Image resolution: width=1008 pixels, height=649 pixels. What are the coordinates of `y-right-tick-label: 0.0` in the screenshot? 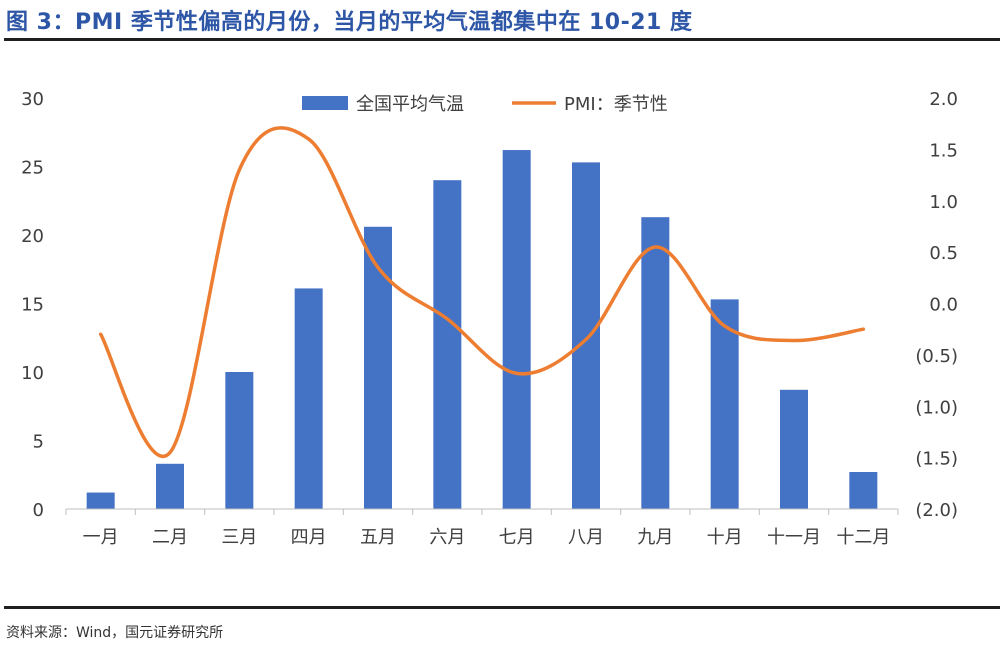 It's located at (943, 305).